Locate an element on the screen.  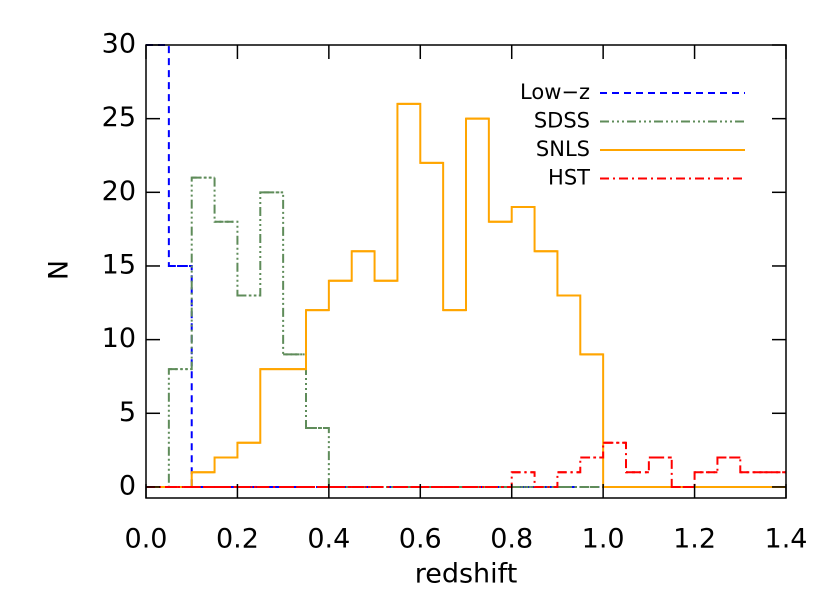
legend-label: Low−z is located at coordinates (555, 92).